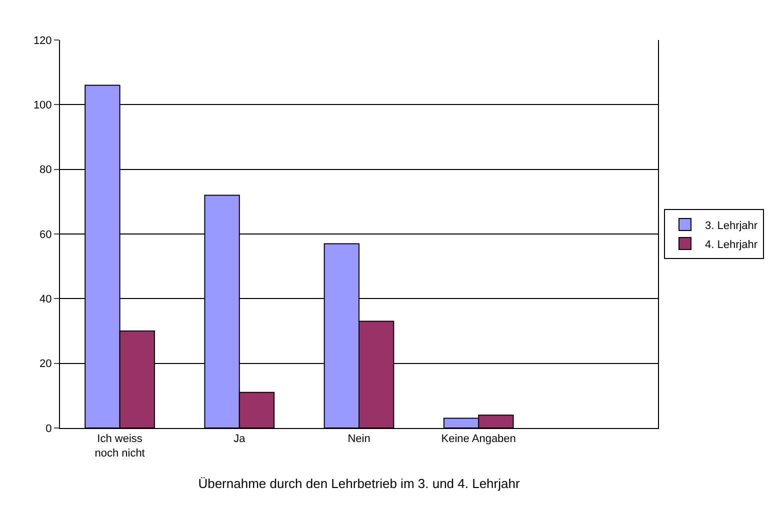 This screenshot has height=518, width=776. I want to click on y-tick-label: 80, so click(46, 170).